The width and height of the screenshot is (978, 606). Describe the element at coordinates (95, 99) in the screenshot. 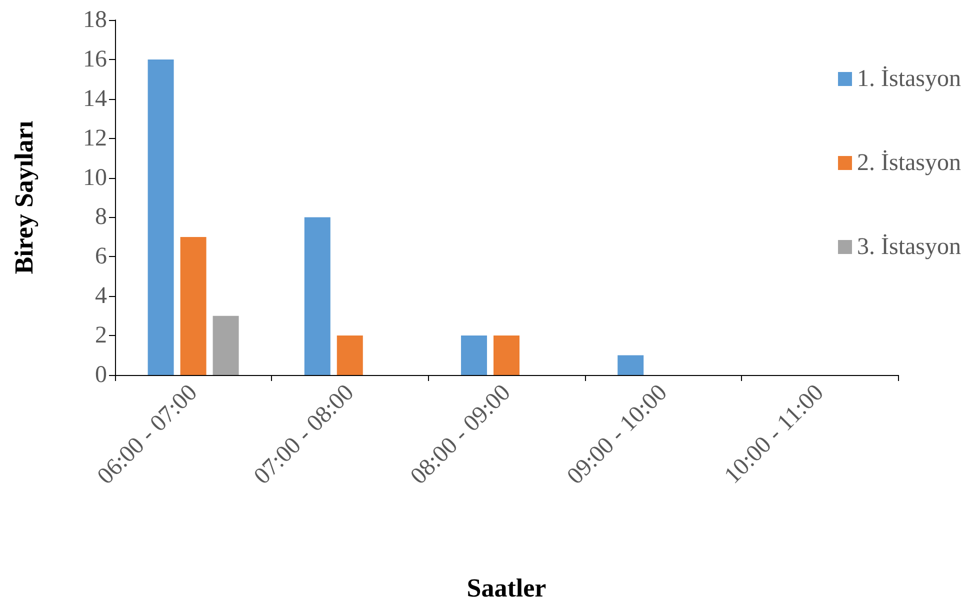

I see `y-tick-label: 14` at that location.